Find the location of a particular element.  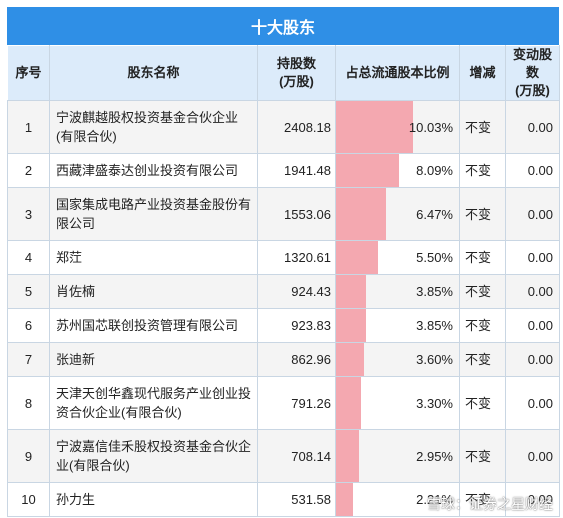

table-row: 4 郑茳 1320.61 5.50% 不变 0.00 is located at coordinates (283, 257).